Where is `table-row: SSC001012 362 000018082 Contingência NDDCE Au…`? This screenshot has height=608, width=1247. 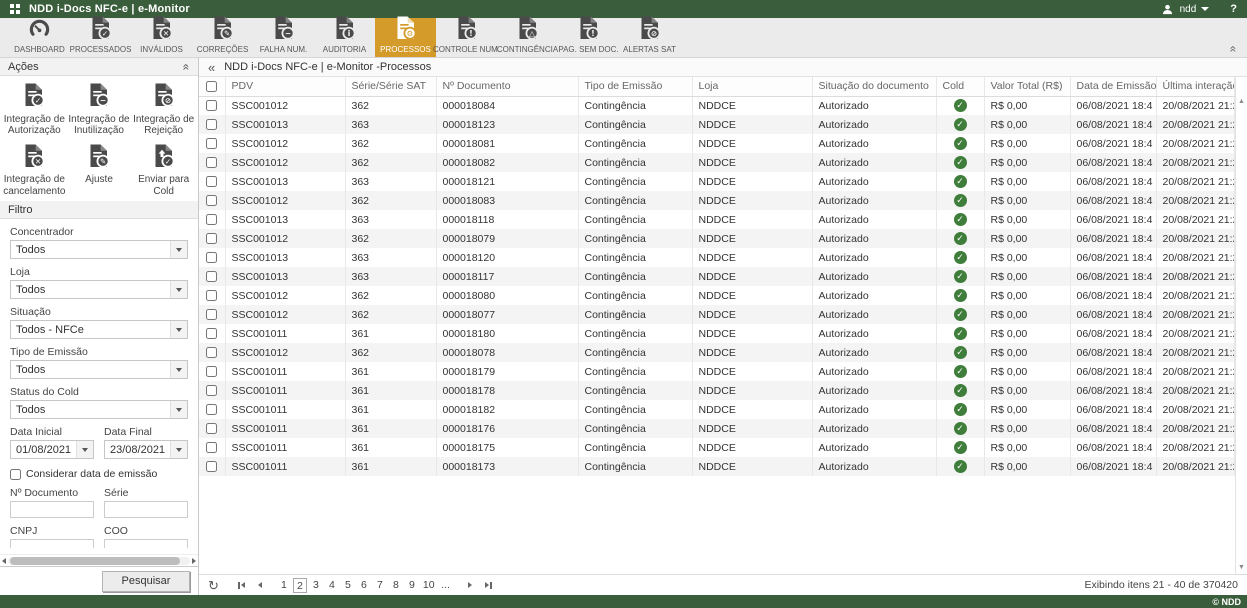
table-row: SSC001012 362 000018082 Contingência NDDCE Au… is located at coordinates (717, 162).